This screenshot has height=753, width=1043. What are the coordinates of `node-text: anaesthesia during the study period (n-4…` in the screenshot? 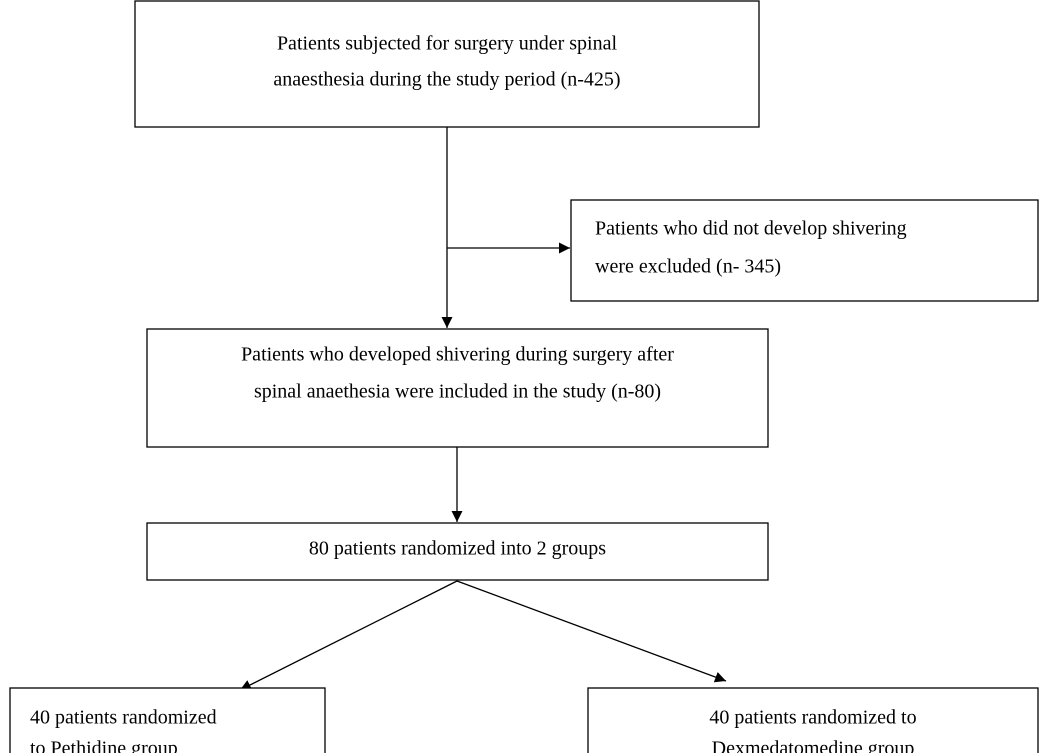 It's located at (446, 80).